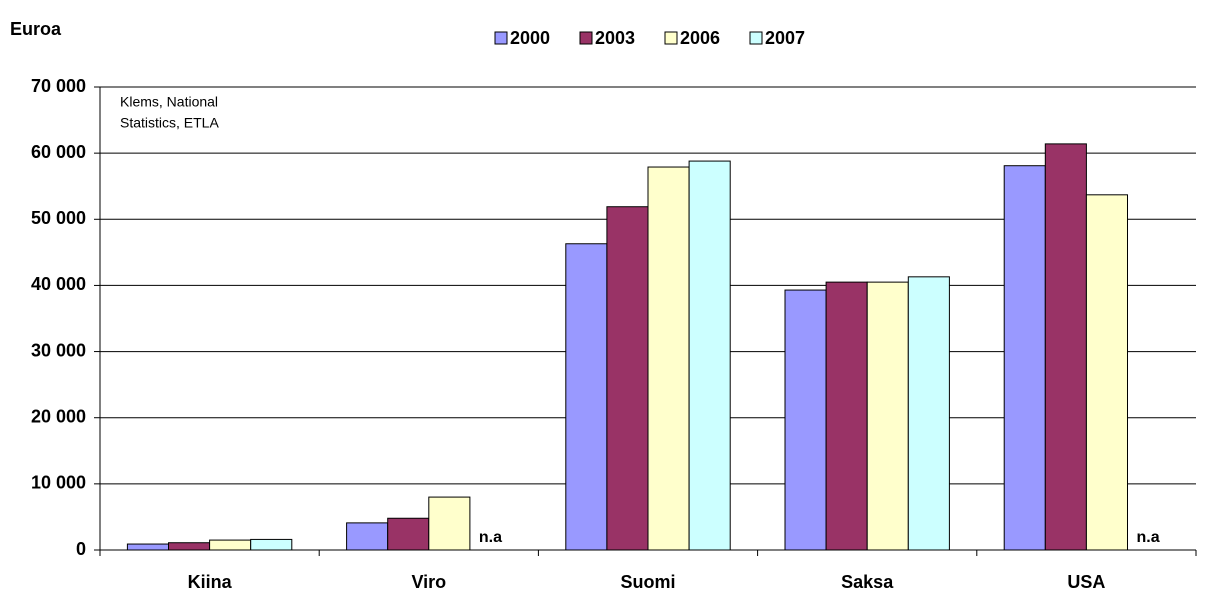  Describe the element at coordinates (700, 38) in the screenshot. I see `legend-label: 2006` at that location.